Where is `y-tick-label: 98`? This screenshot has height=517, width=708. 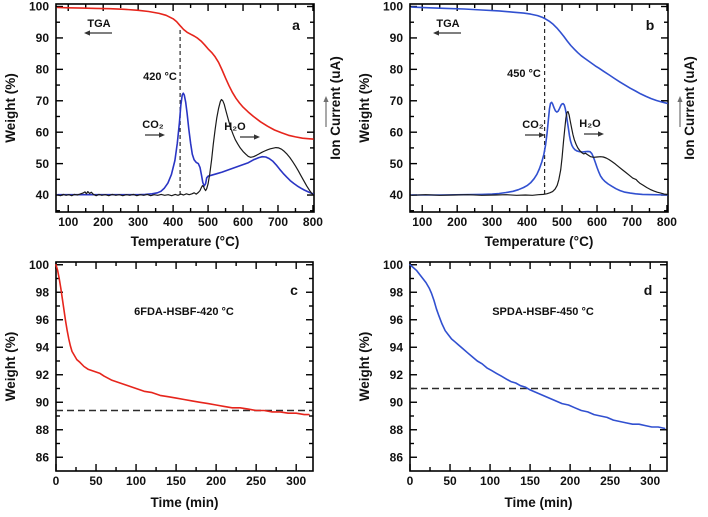
y-tick-label: 98 is located at coordinates (397, 292).